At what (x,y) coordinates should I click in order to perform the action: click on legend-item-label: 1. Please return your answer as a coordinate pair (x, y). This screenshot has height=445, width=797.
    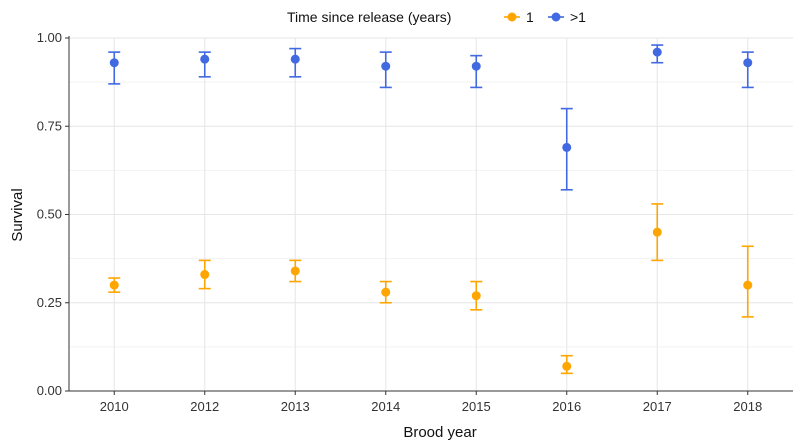
    Looking at the image, I should click on (530, 17).